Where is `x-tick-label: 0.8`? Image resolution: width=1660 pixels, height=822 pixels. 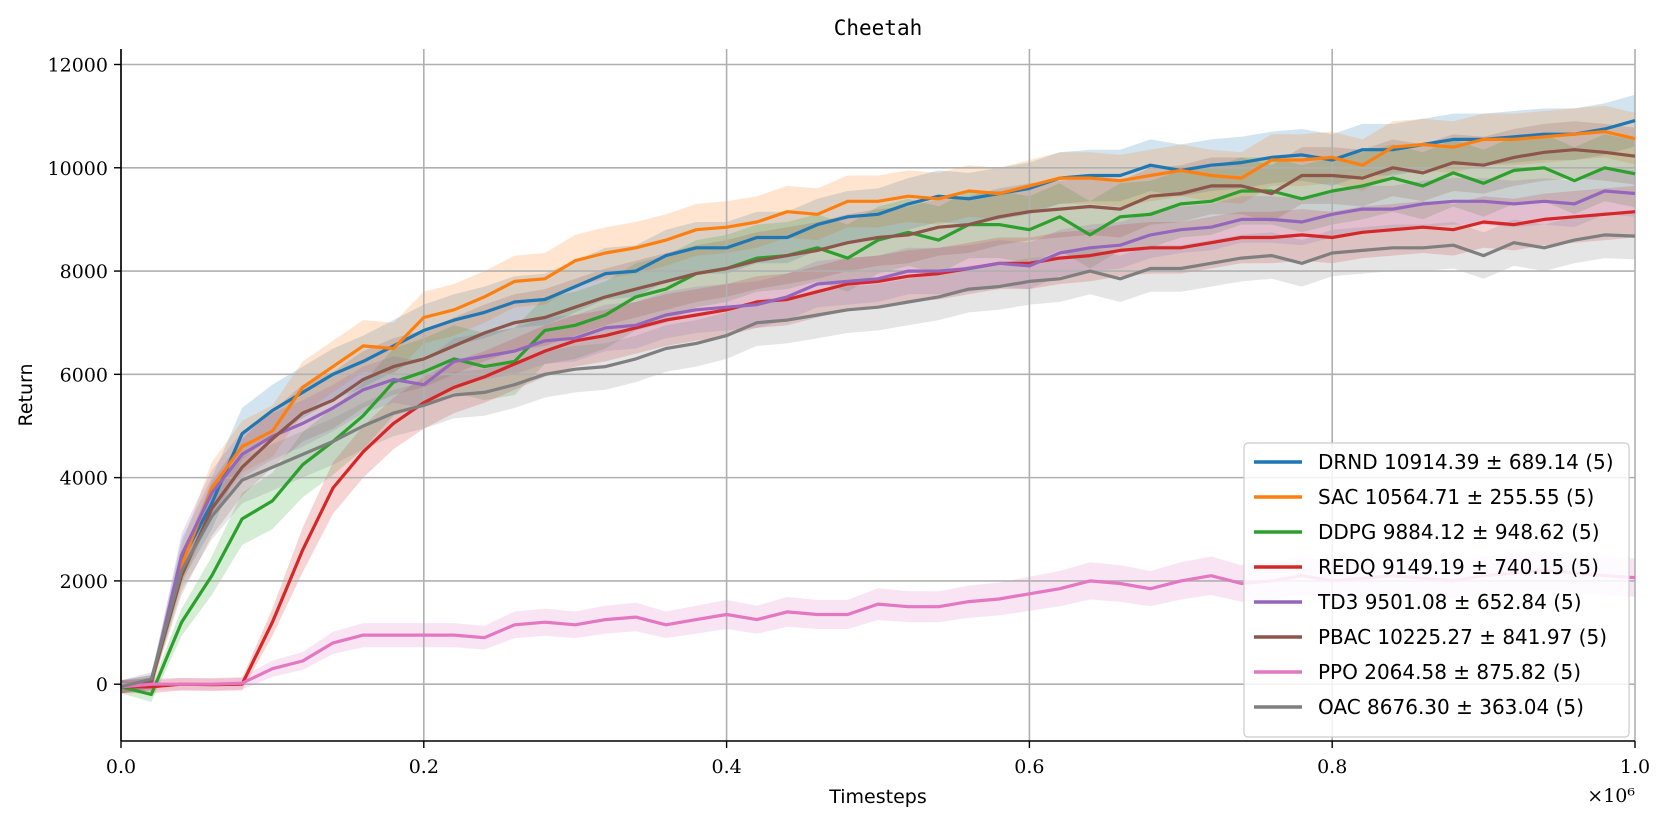
x-tick-label: 0.8 is located at coordinates (1332, 767).